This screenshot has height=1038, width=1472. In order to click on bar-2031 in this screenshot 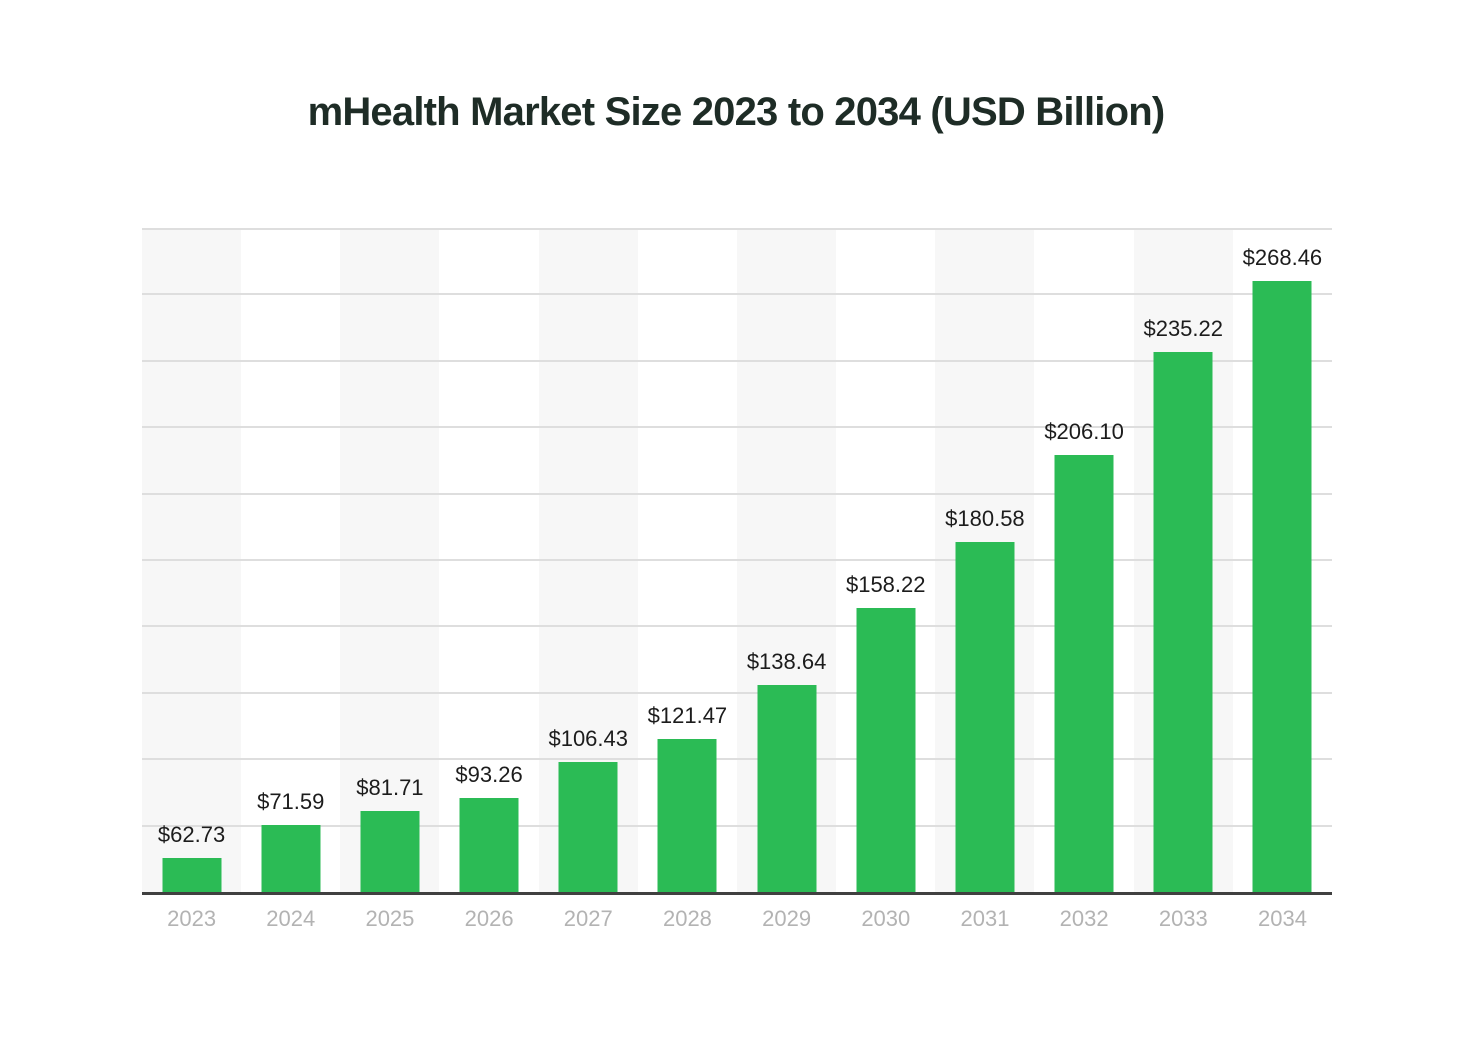, I will do `click(985, 717)`.